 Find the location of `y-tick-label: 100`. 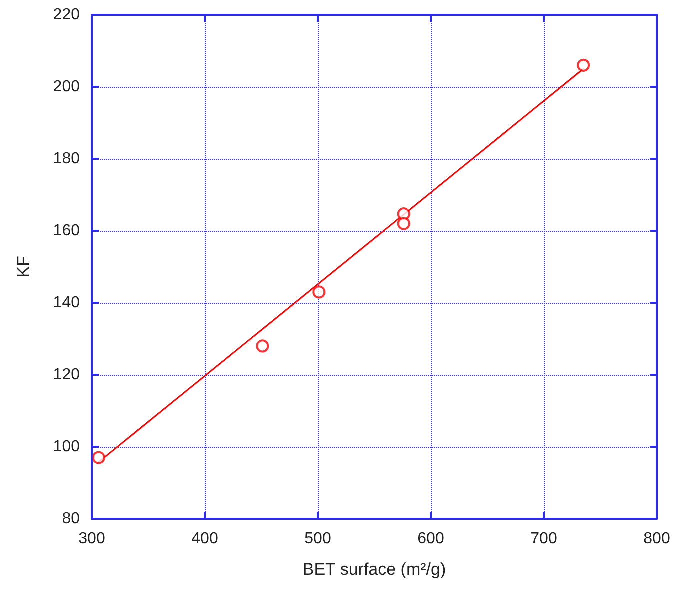

y-tick-label: 100 is located at coordinates (66, 447).